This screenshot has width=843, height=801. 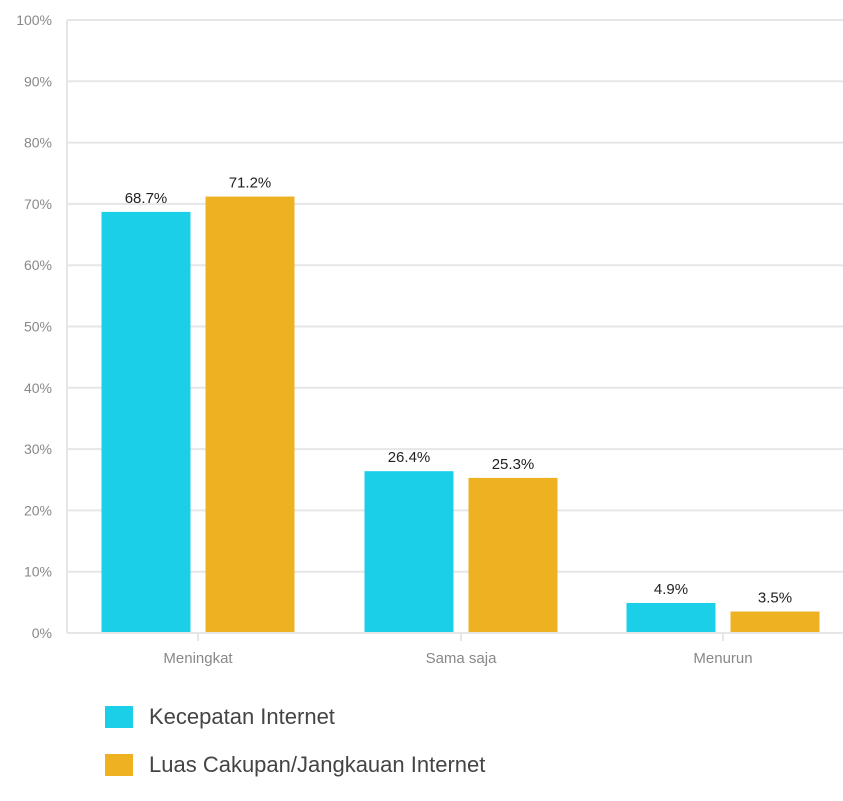 What do you see at coordinates (38, 143) in the screenshot?
I see `y-tick-label: 80%` at bounding box center [38, 143].